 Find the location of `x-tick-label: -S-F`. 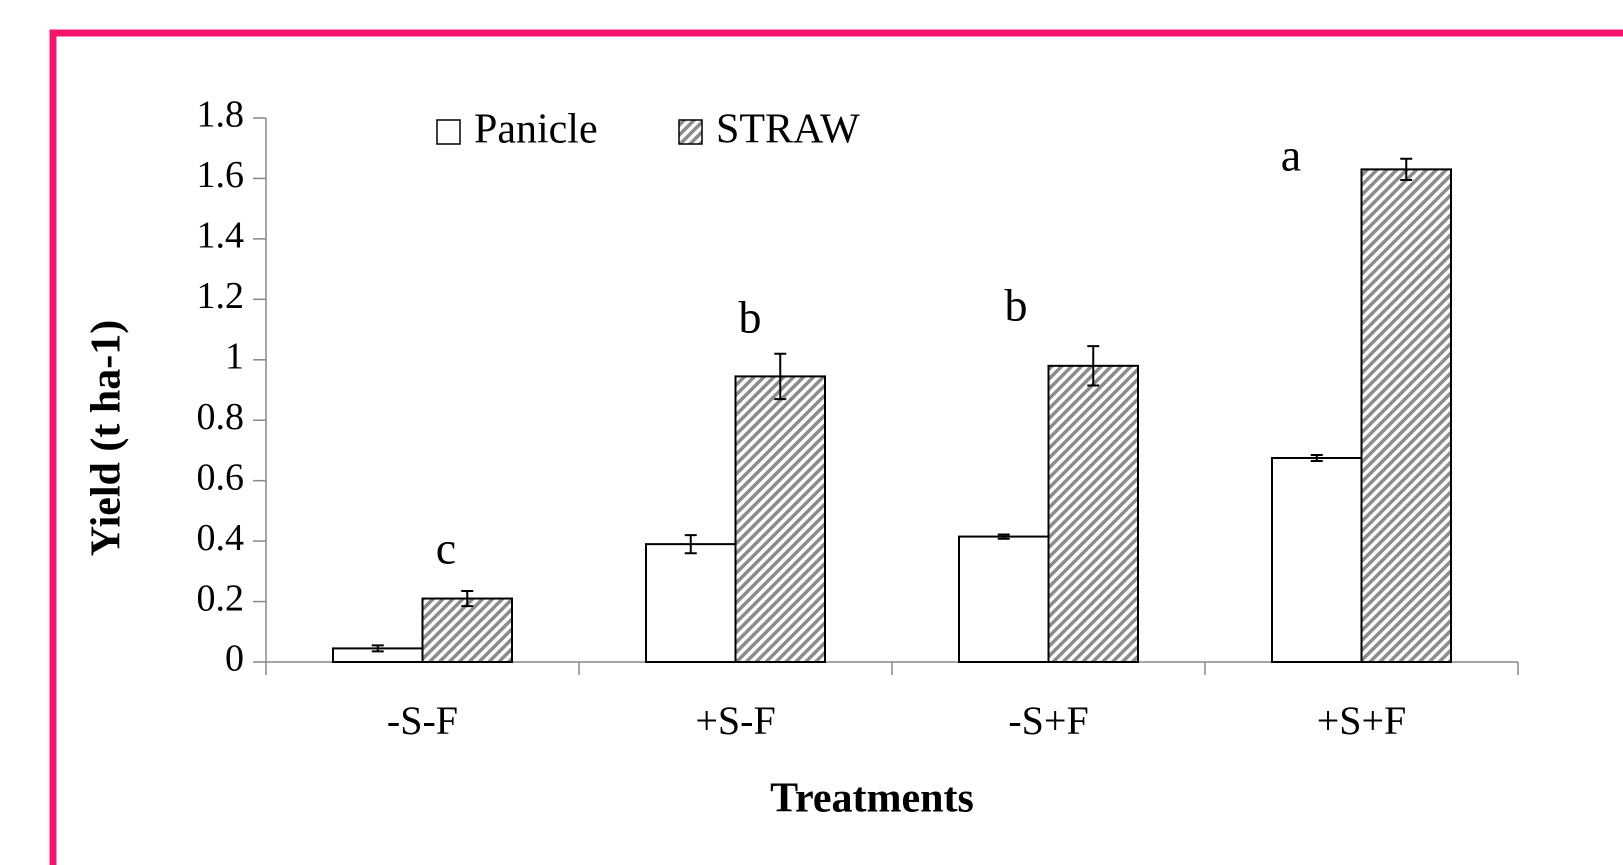

x-tick-label: -S-F is located at coordinates (422, 720).